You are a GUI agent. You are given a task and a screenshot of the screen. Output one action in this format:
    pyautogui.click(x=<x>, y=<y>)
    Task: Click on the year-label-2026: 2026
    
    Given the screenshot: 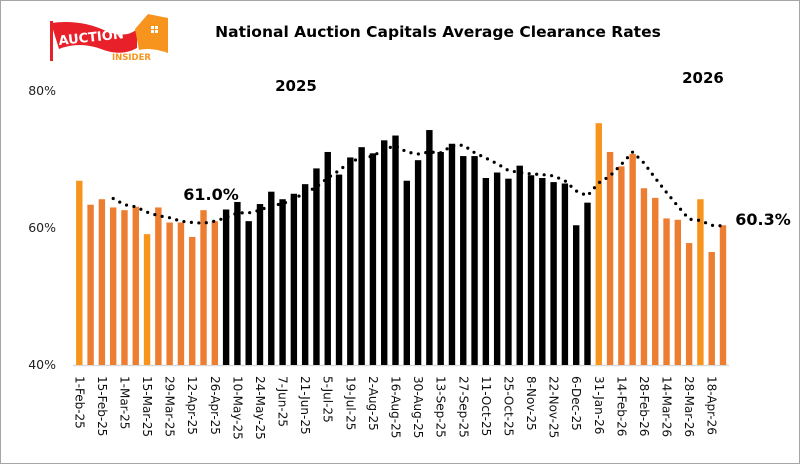 What is the action you would take?
    pyautogui.click(x=703, y=78)
    